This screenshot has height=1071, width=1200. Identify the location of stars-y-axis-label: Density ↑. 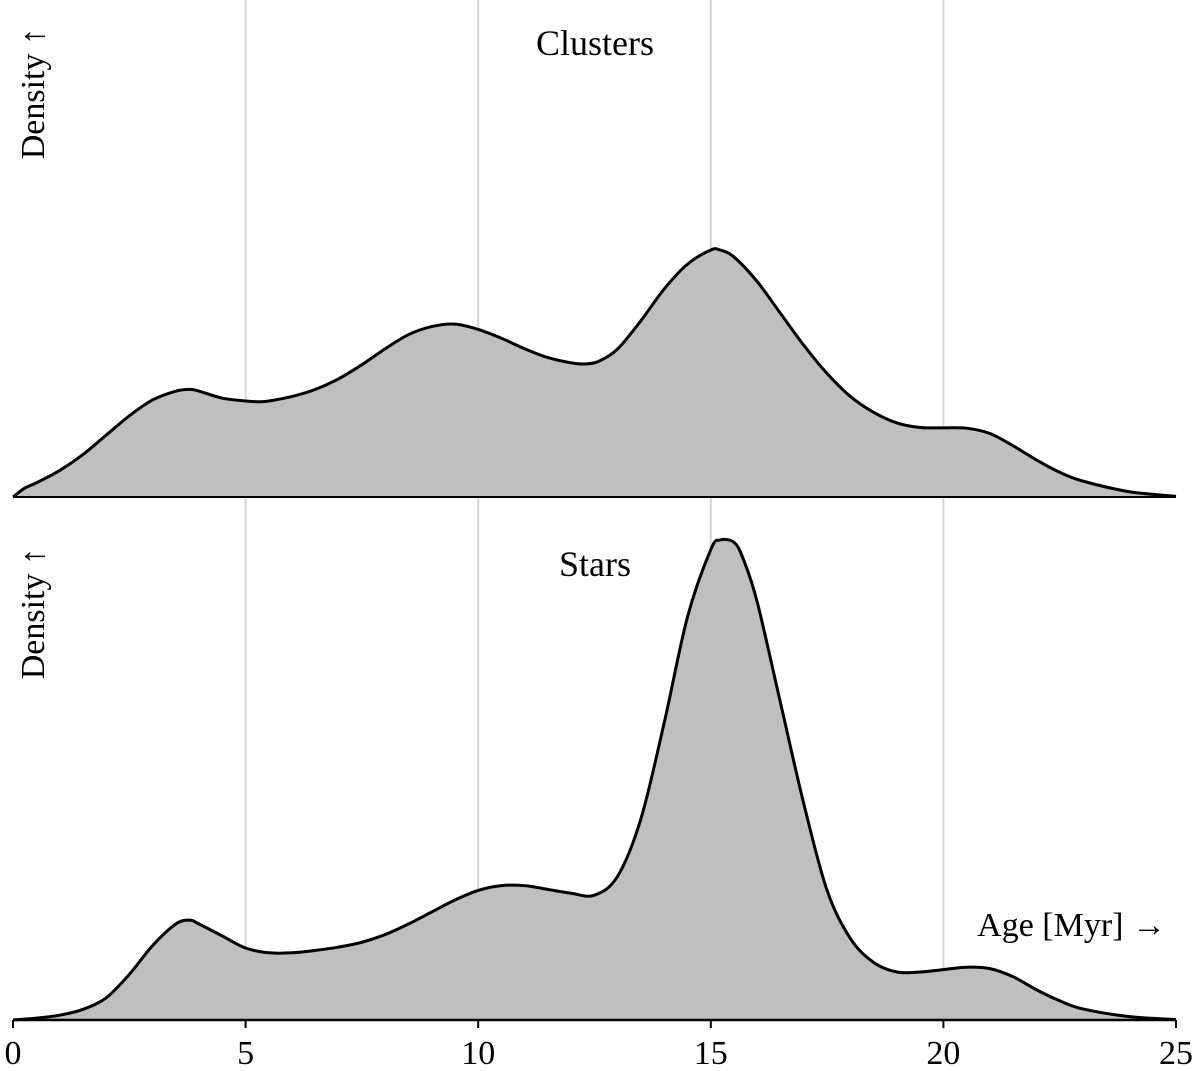
(33, 613).